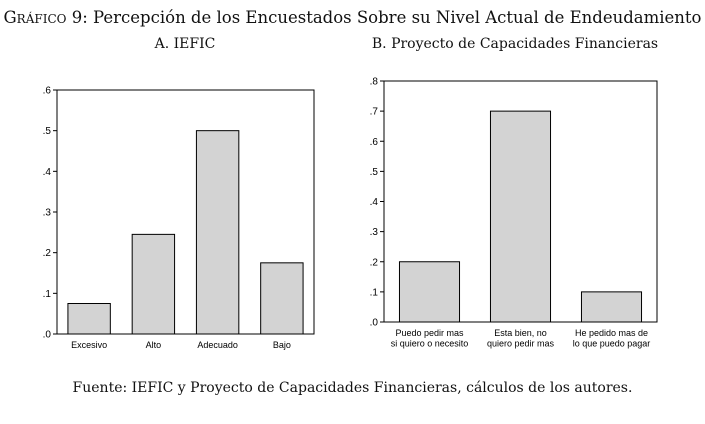 This screenshot has width=705, height=424. Describe the element at coordinates (47, 131) in the screenshot. I see `chart-a-y-tick-label: .5` at that location.